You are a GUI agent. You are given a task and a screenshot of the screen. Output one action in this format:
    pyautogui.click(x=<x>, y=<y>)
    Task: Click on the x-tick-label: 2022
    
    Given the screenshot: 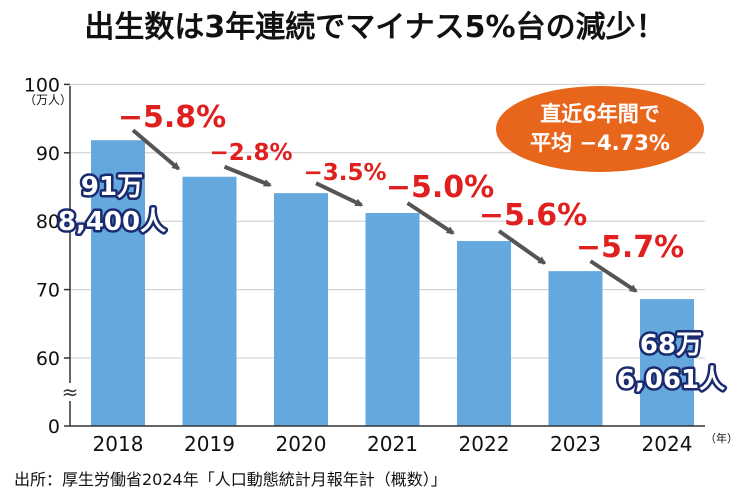 What is the action you would take?
    pyautogui.click(x=484, y=444)
    